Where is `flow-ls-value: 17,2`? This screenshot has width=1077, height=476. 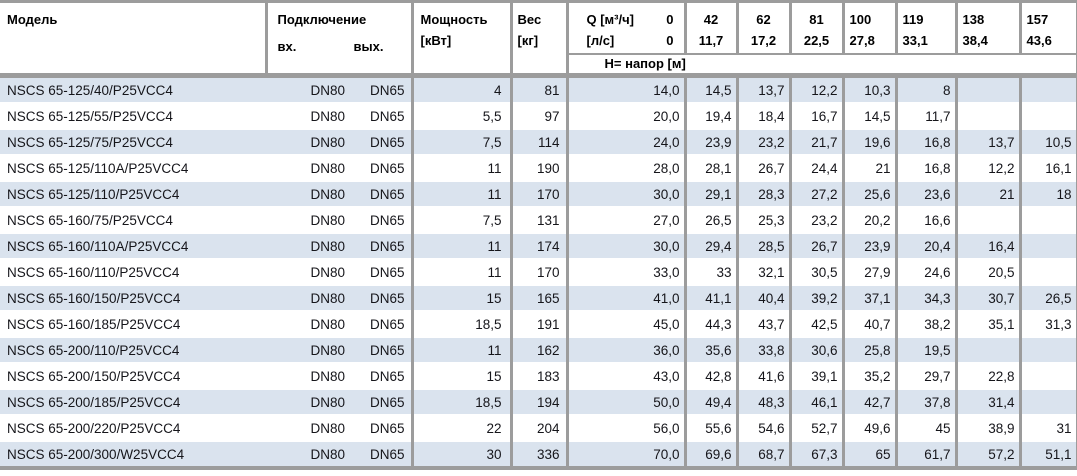 flow-ls-value: 17,2 is located at coordinates (763, 40).